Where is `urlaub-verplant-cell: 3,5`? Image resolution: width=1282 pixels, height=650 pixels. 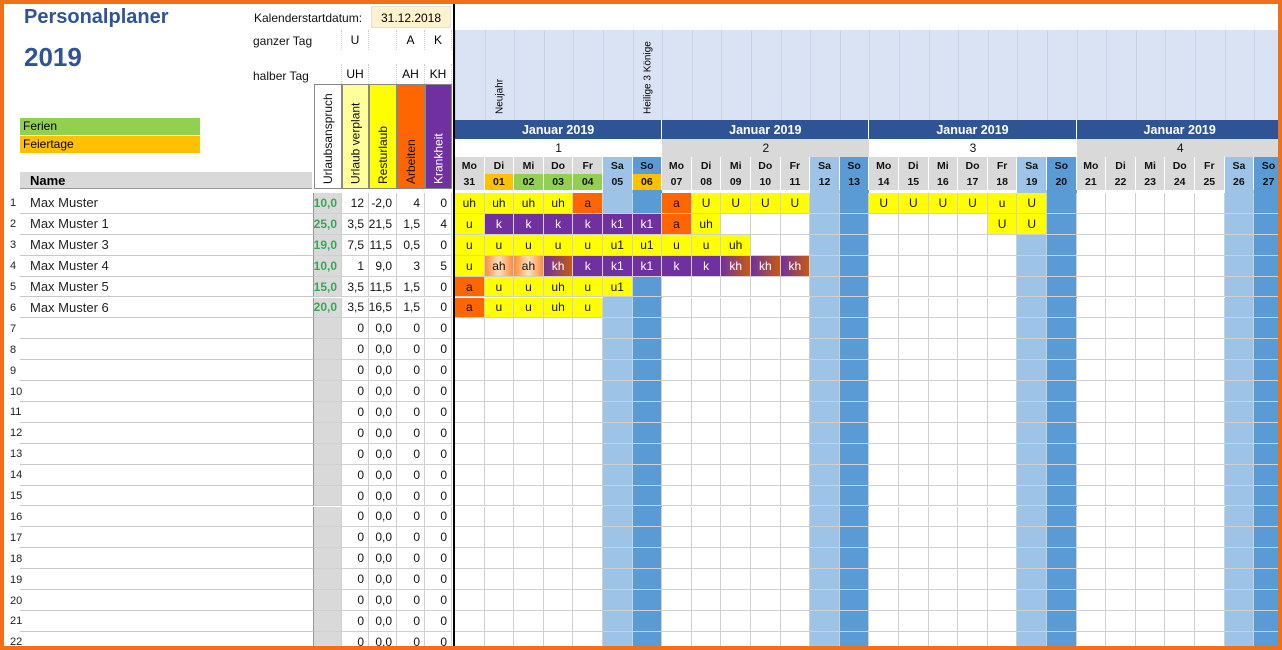
urlaub-verplant-cell: 3,5 is located at coordinates (355, 287).